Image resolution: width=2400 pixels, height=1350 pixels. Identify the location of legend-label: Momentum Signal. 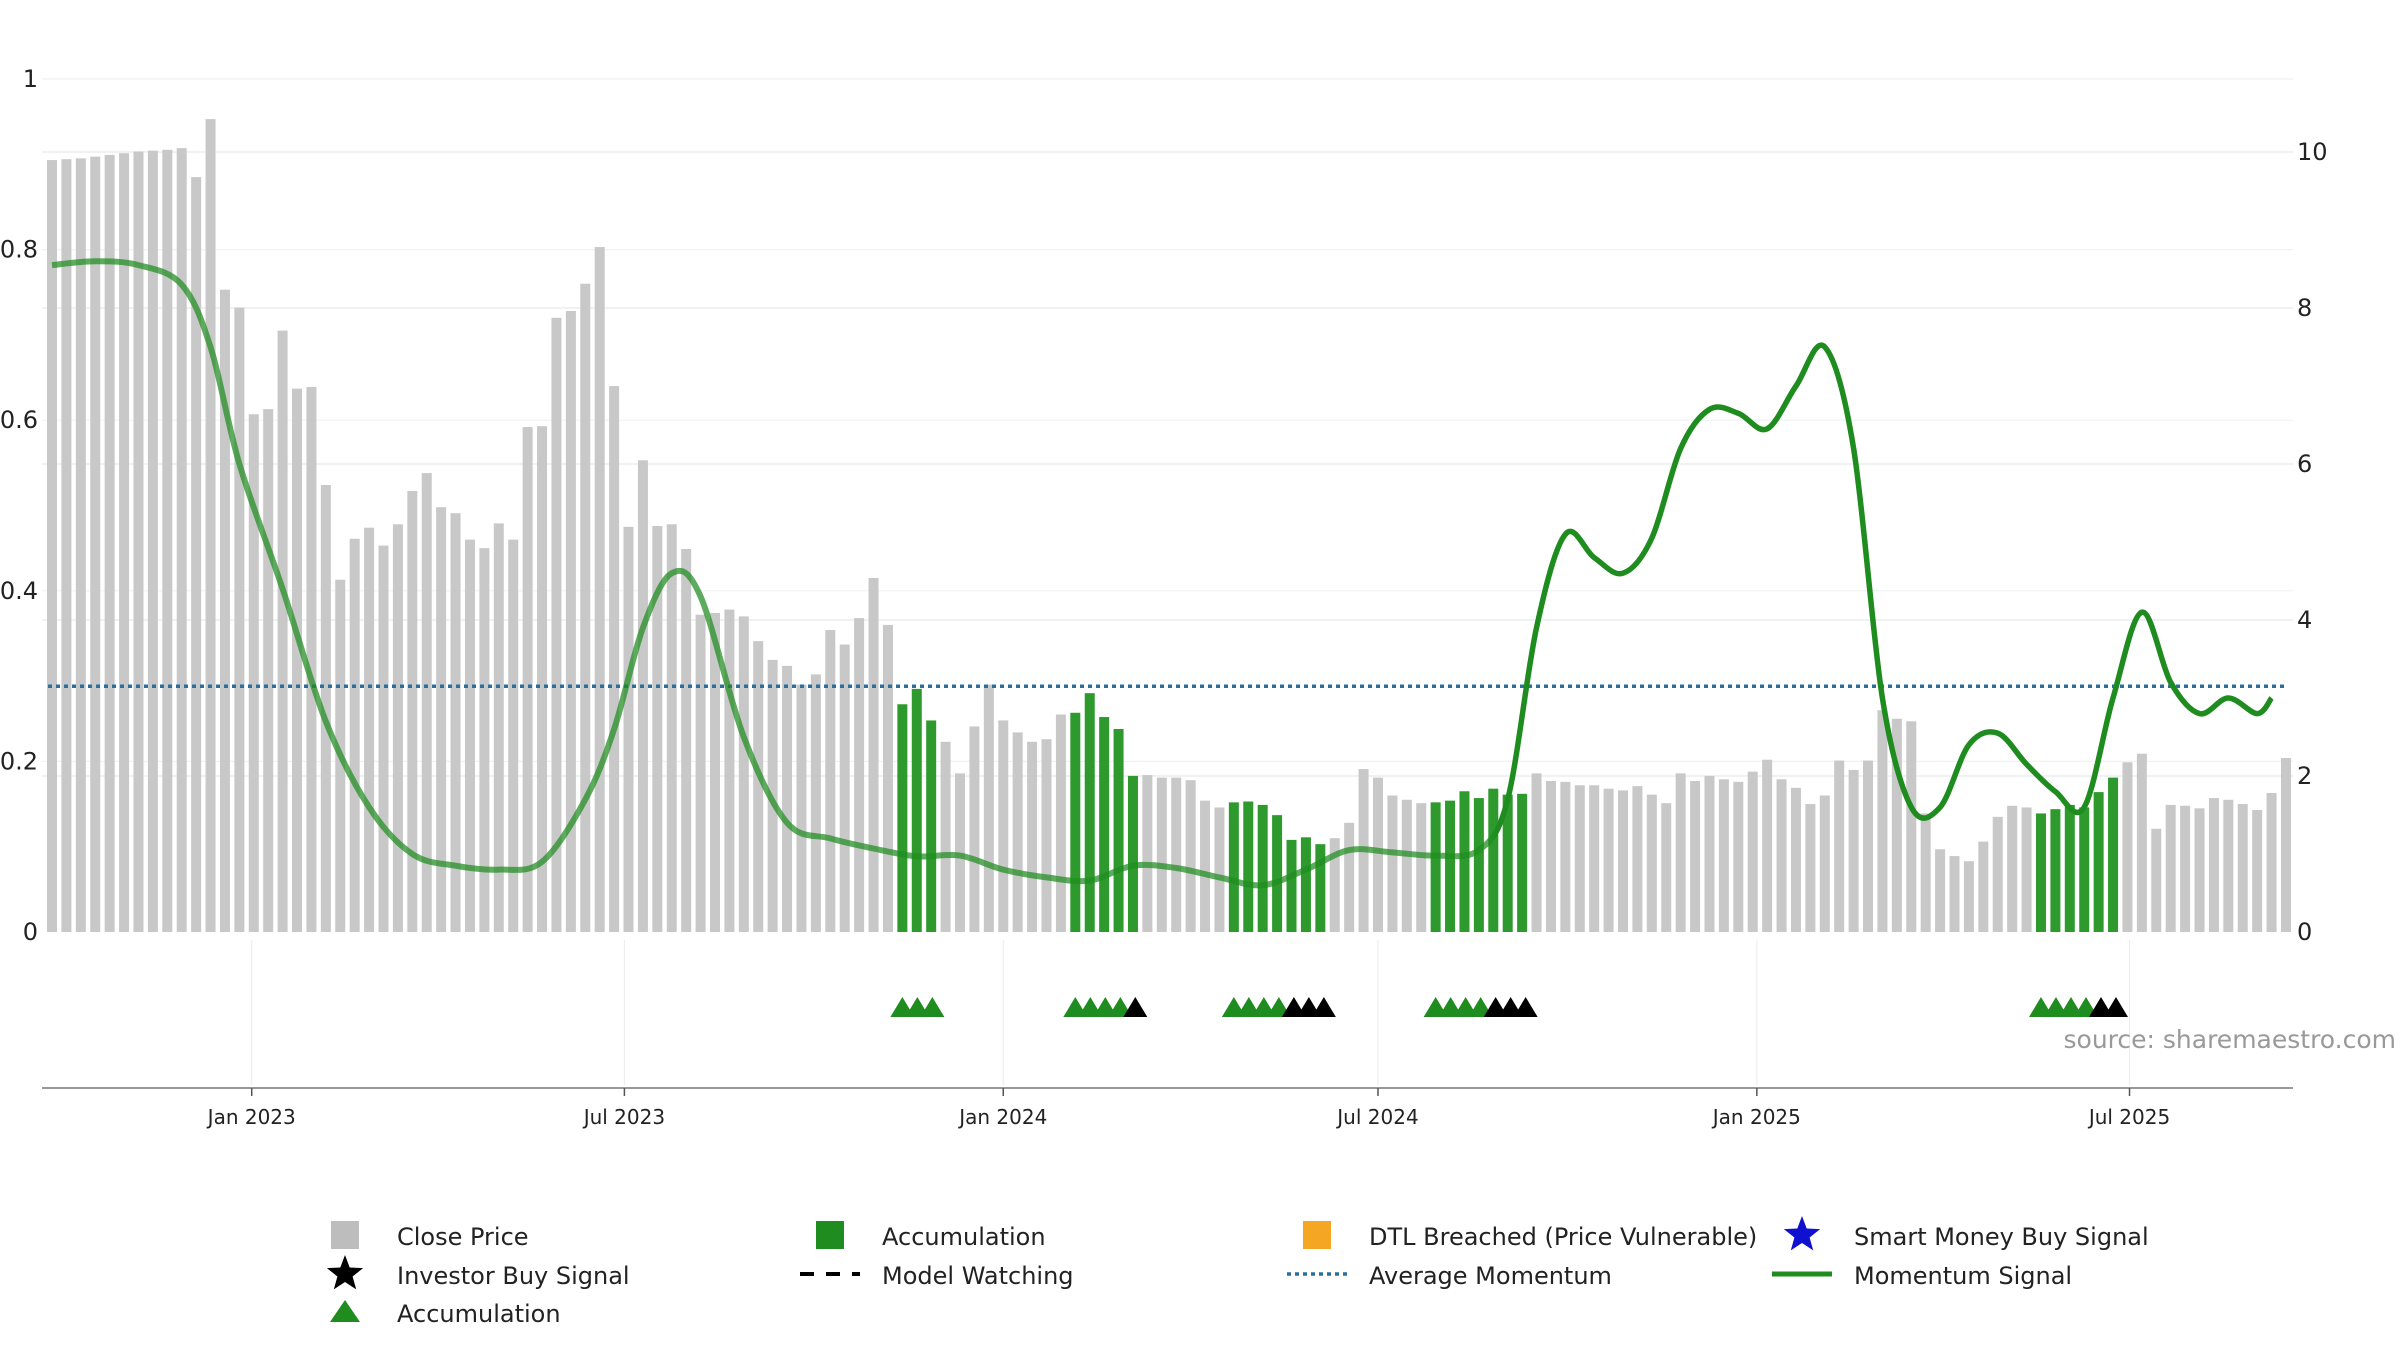
(1963, 1276).